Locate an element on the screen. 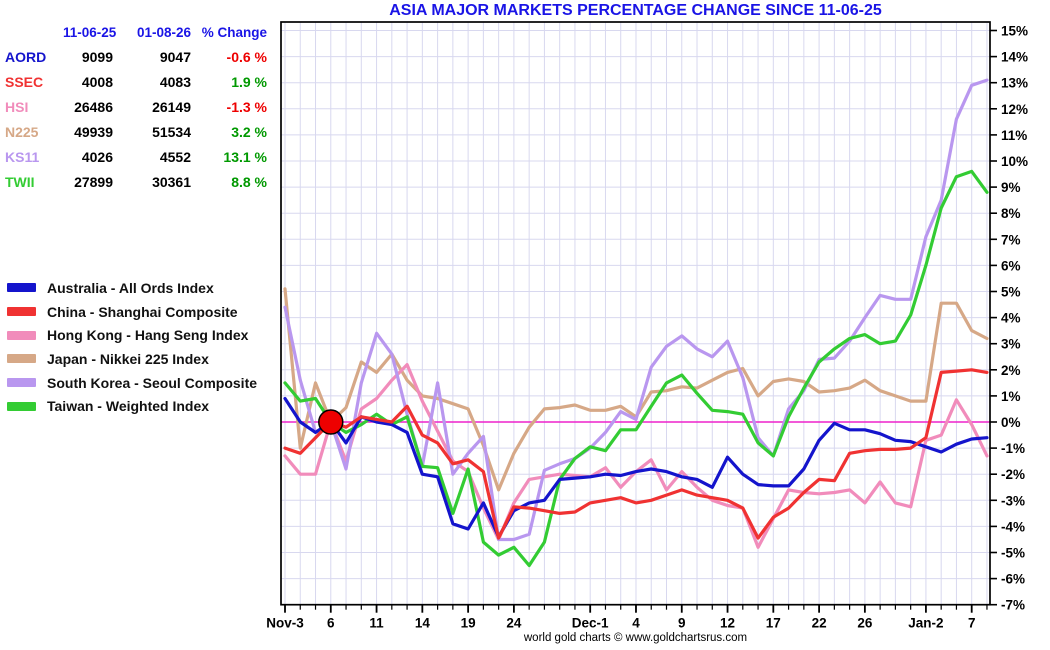 Image resolution: width=1050 pixels, height=650 pixels. start-value: 4026 is located at coordinates (97, 157).